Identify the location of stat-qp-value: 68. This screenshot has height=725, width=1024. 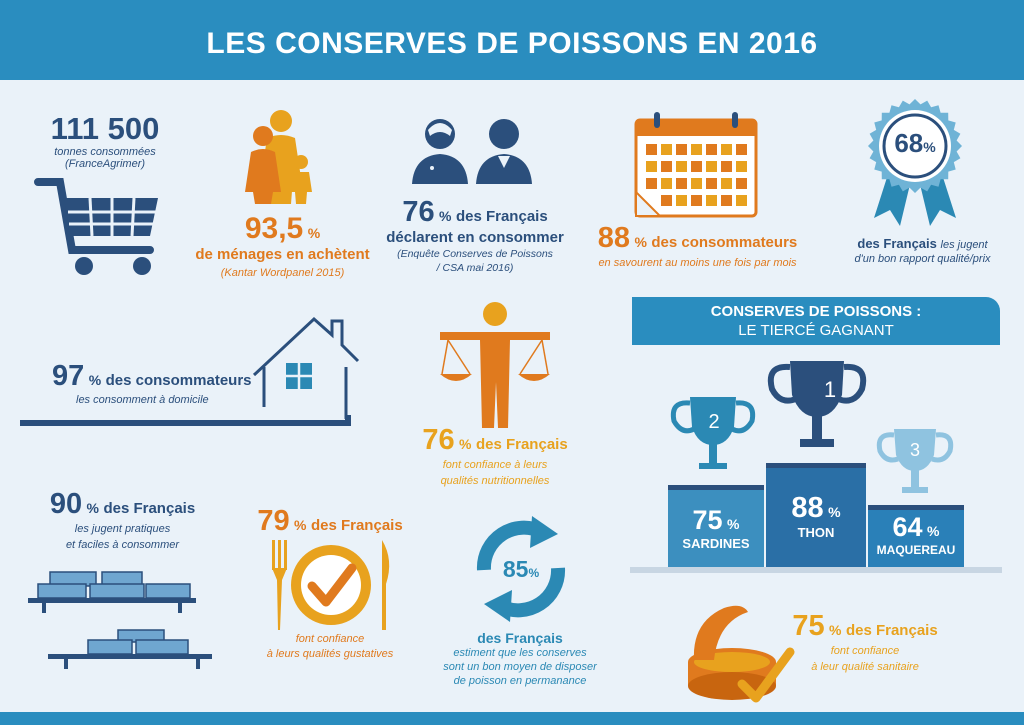
(909, 143).